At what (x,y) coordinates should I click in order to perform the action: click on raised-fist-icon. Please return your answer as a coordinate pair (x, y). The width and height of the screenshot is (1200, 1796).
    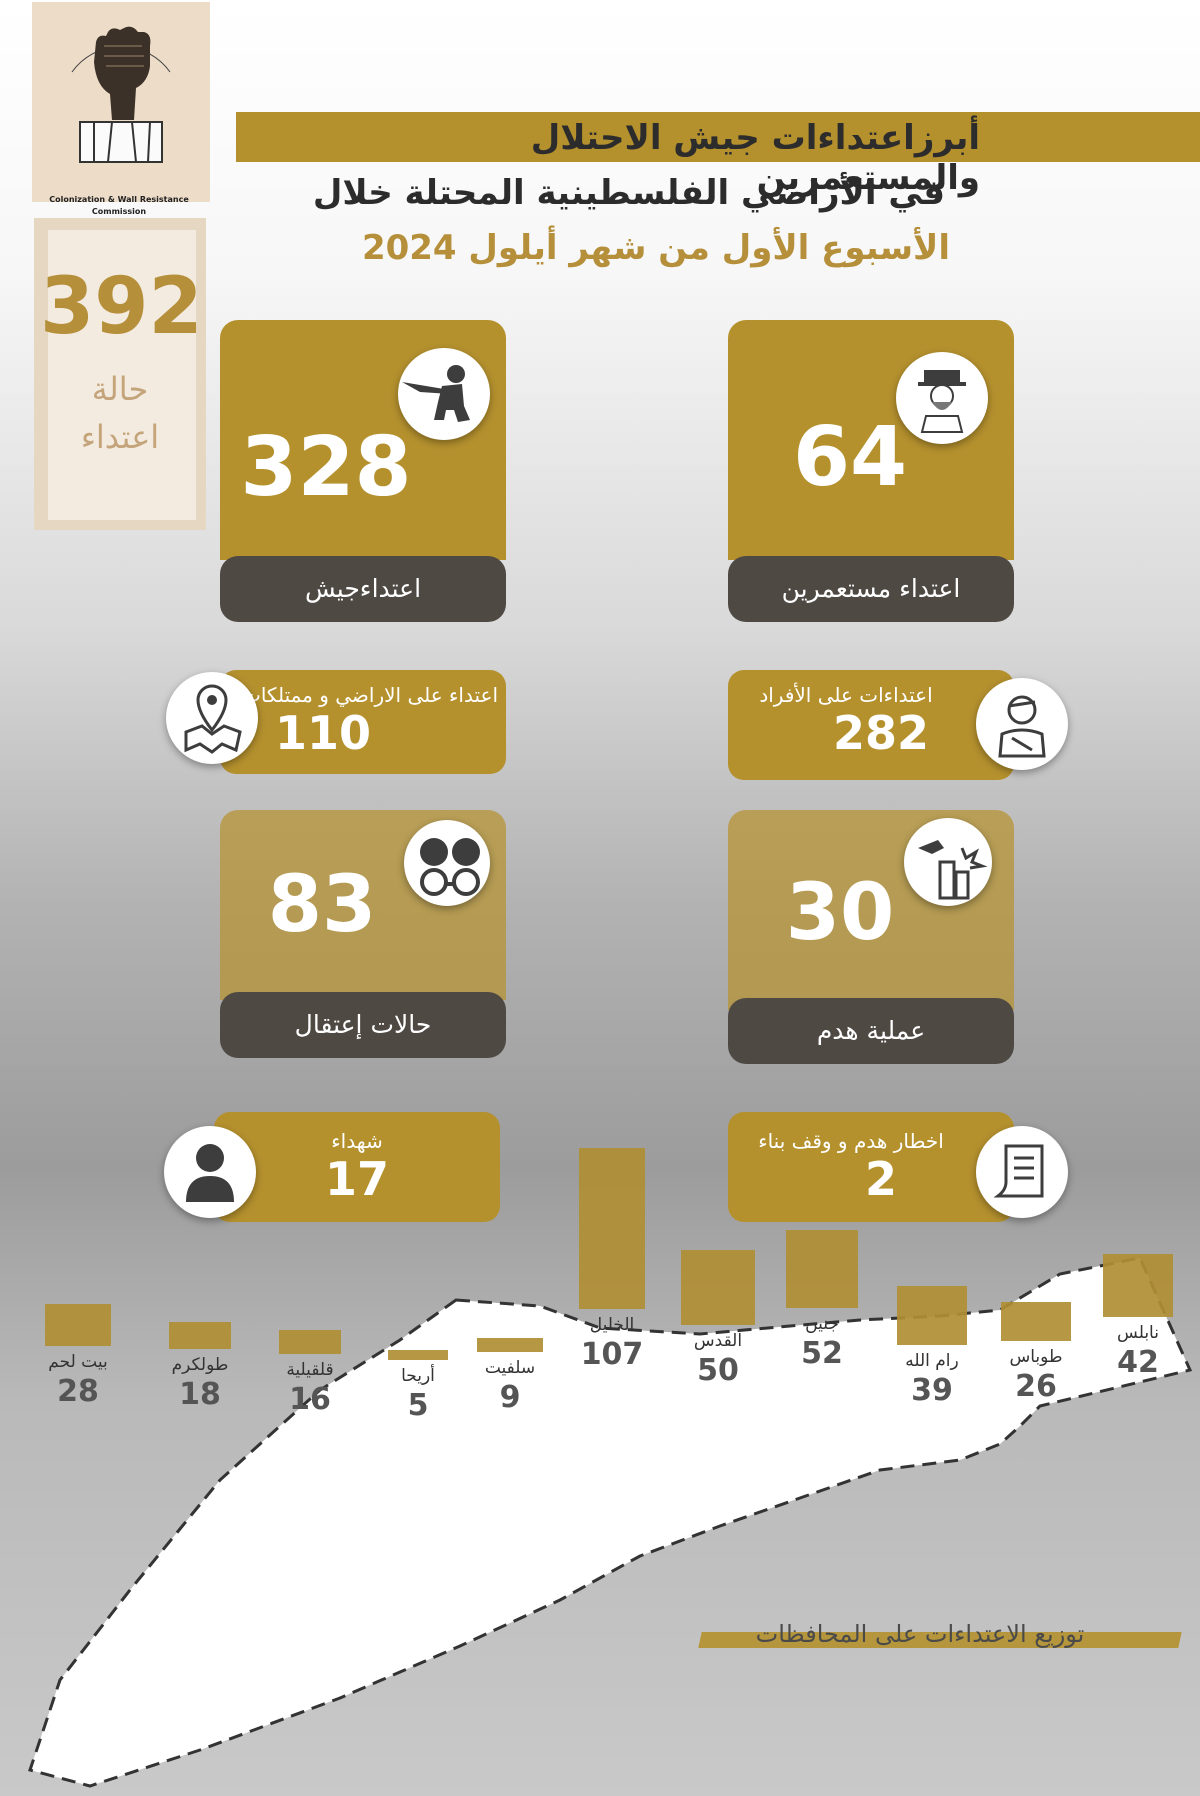
    Looking at the image, I should click on (121, 94).